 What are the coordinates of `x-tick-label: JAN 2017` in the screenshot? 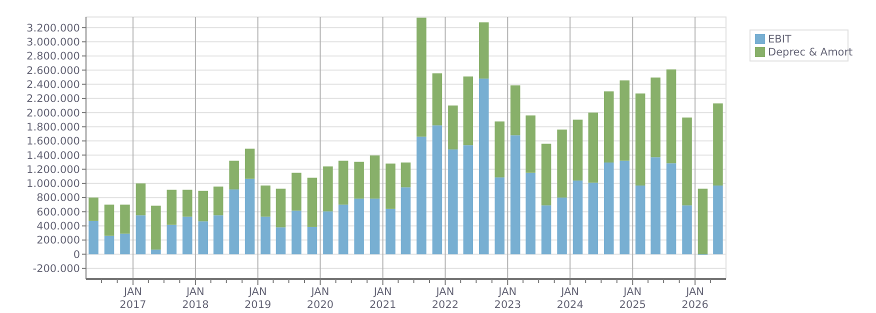 It's located at (133, 298).